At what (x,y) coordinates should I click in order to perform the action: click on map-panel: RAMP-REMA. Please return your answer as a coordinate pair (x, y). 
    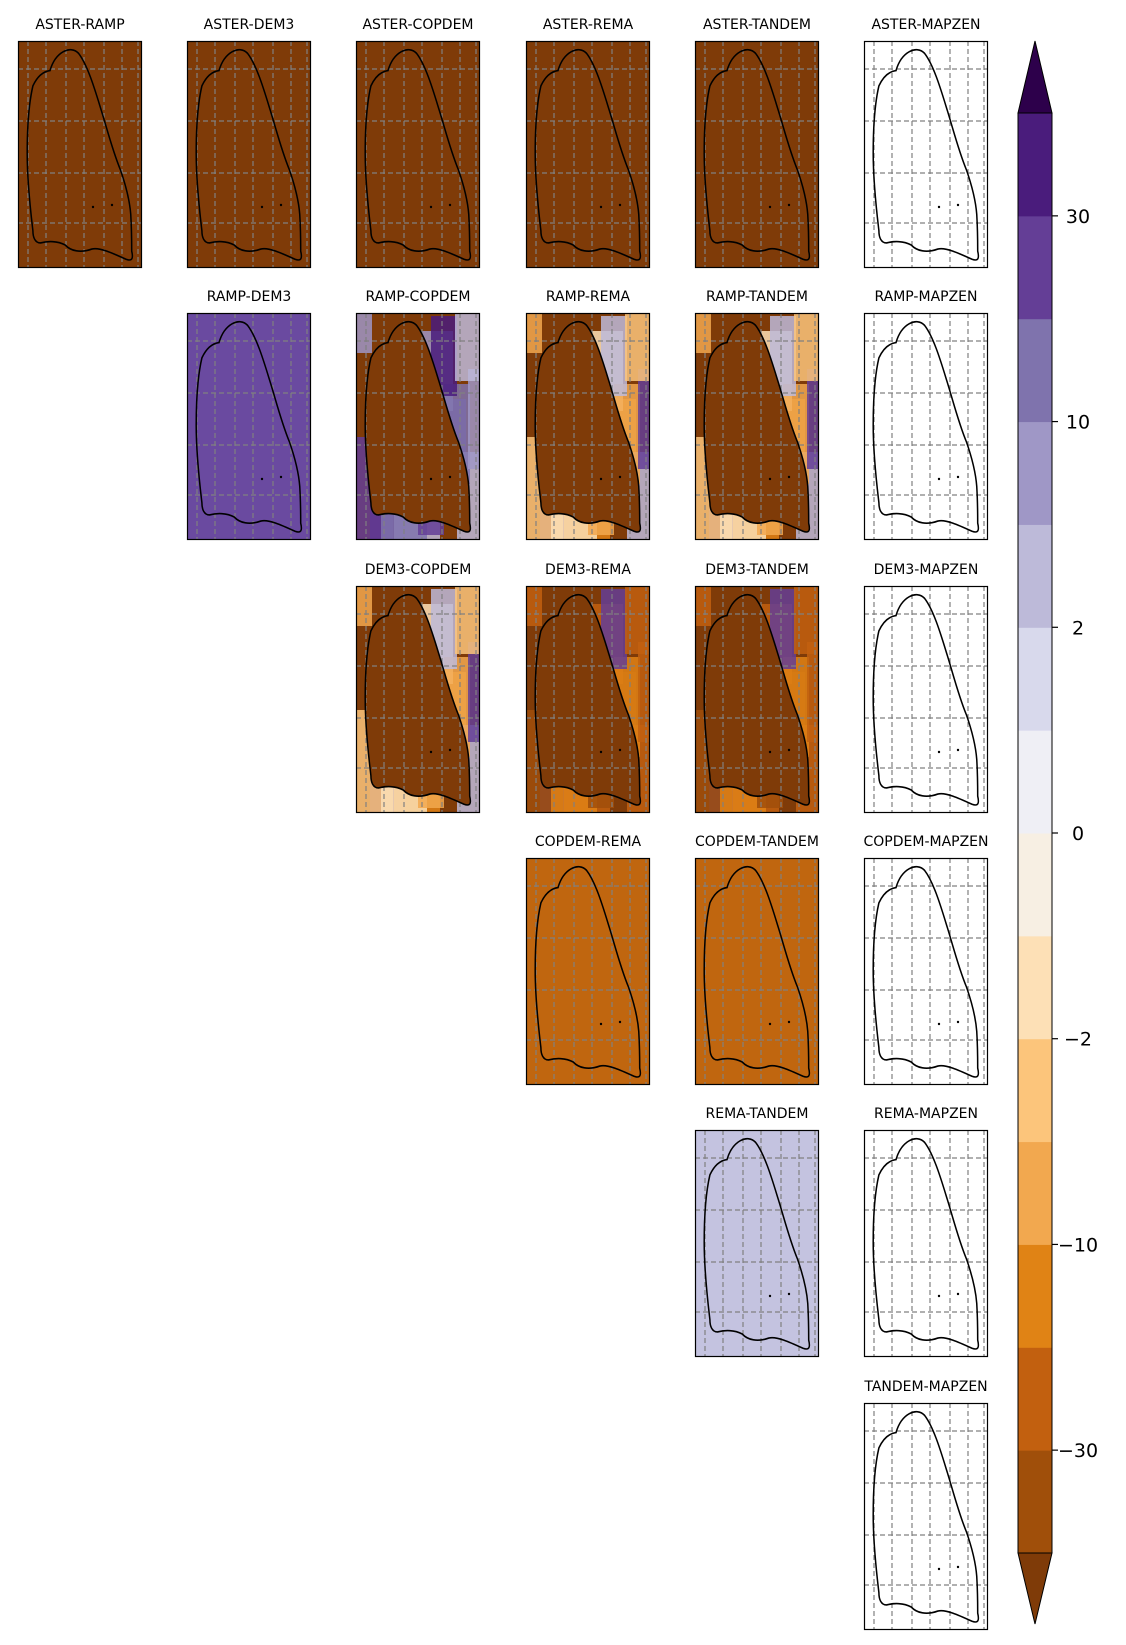
    Looking at the image, I should click on (588, 415).